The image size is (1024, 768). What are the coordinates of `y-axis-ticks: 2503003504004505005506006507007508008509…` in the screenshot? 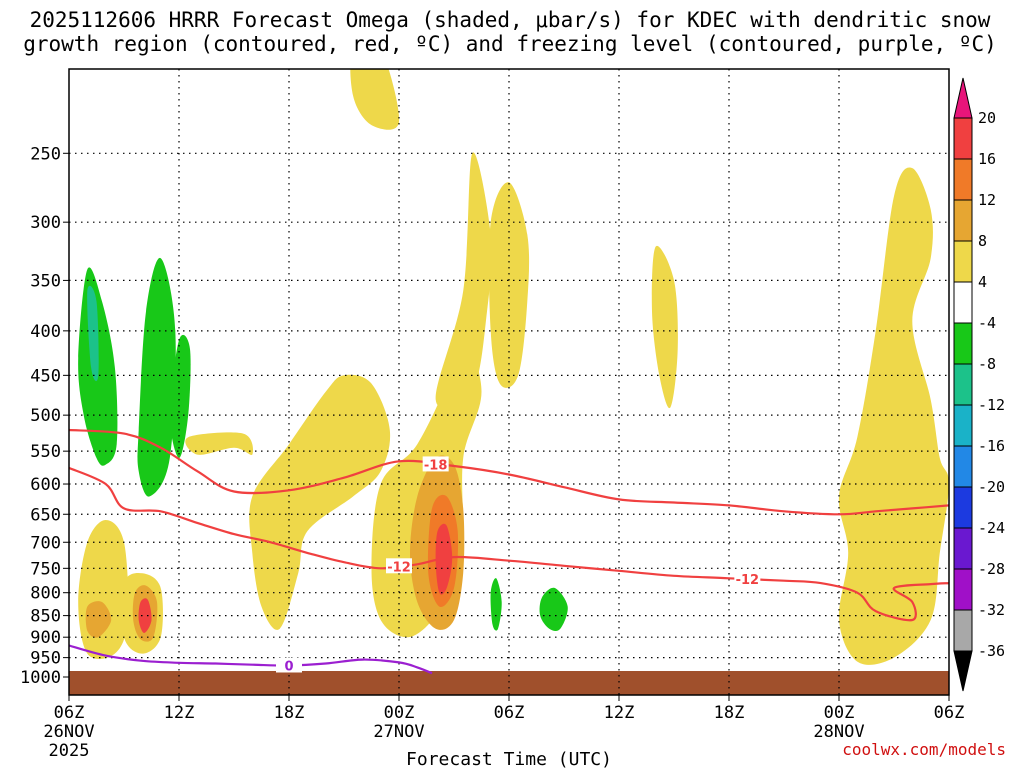 It's located at (44, 416).